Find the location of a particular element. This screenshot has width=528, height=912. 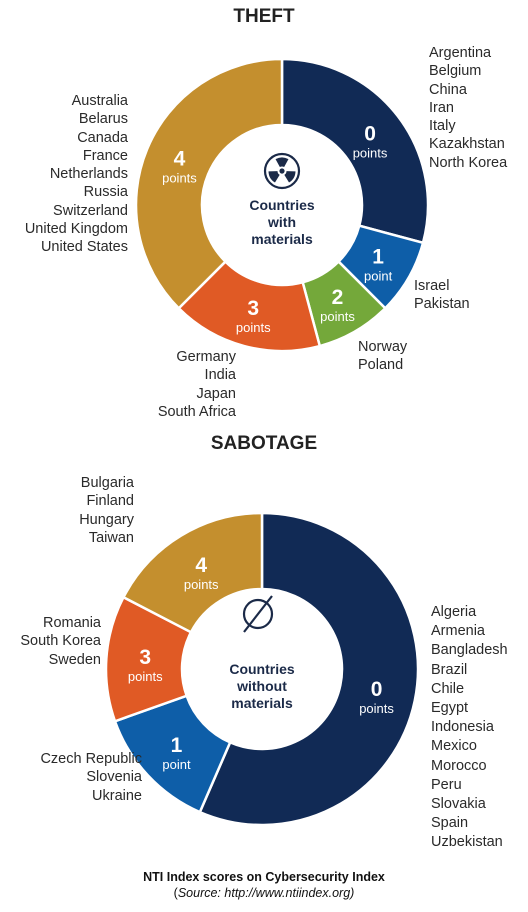

center-label-line: without is located at coordinates (261, 686).